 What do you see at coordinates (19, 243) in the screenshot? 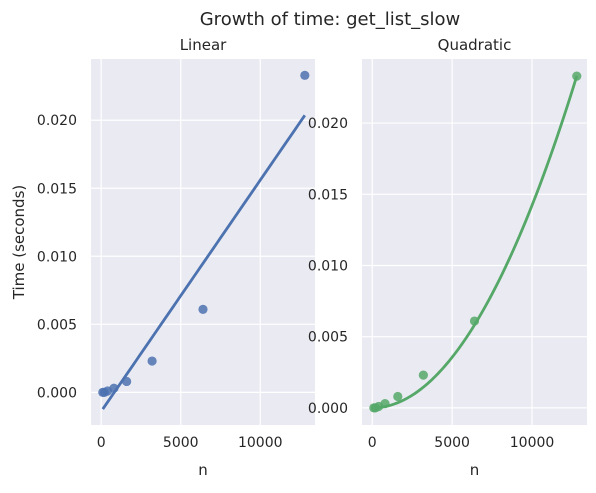
I see `y-axis-label: Time (seconds)` at bounding box center [19, 243].